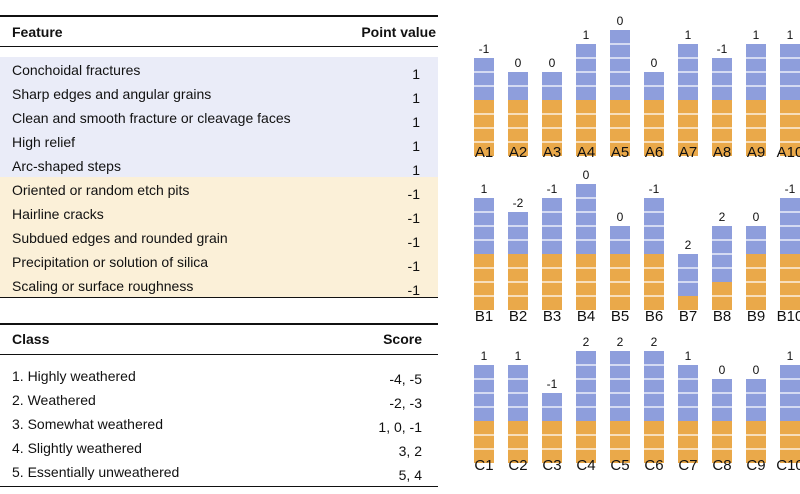  I want to click on class-score: 5, 4, so click(410, 475).